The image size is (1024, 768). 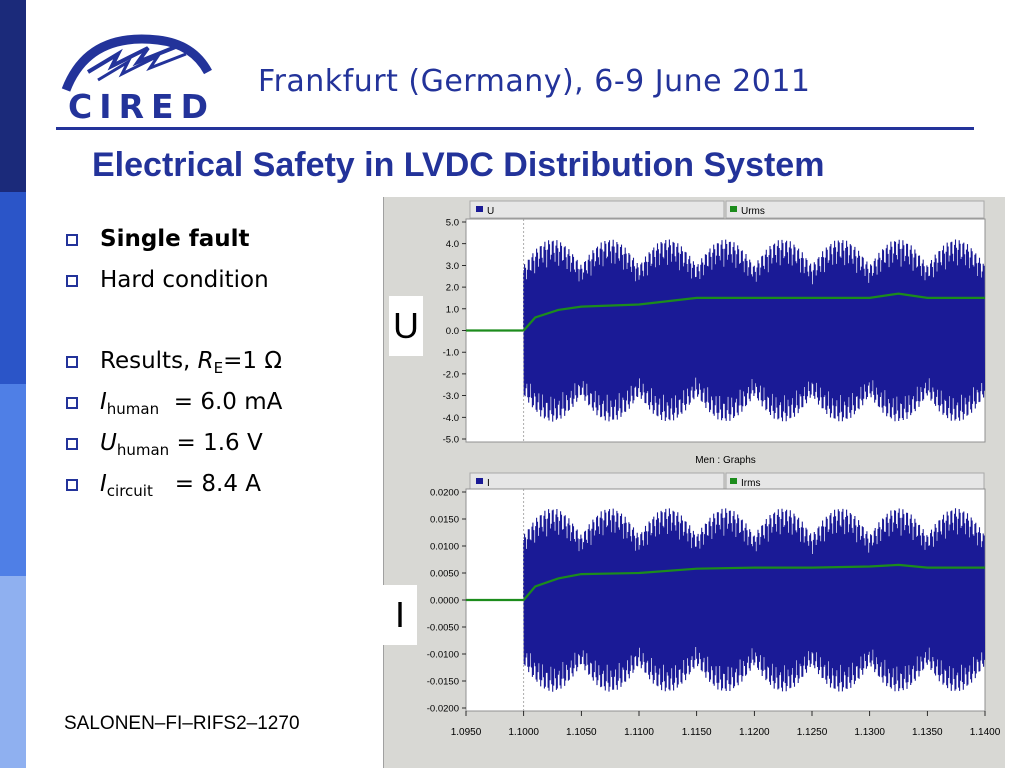 What do you see at coordinates (444, 601) in the screenshot?
I see `y-tick-label: 0.0000` at bounding box center [444, 601].